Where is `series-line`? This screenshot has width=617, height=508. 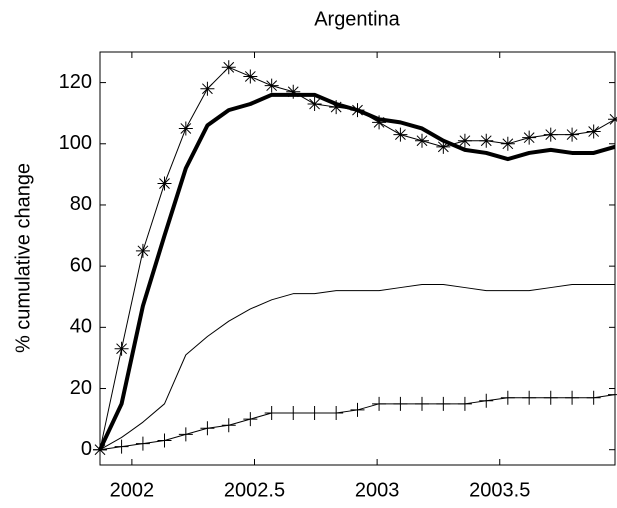
series-line is located at coordinates (357, 422).